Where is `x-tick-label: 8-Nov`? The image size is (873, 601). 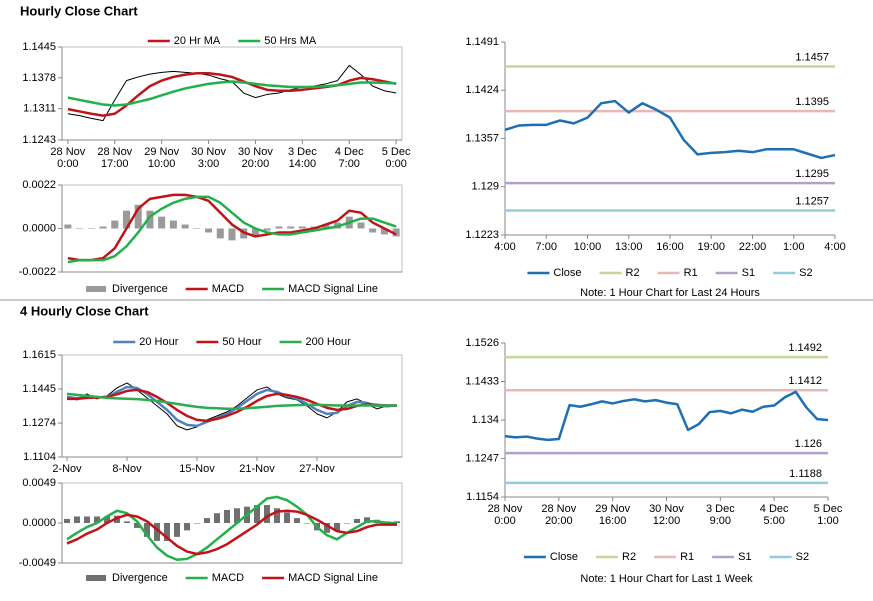 x-tick-label: 8-Nov is located at coordinates (127, 469).